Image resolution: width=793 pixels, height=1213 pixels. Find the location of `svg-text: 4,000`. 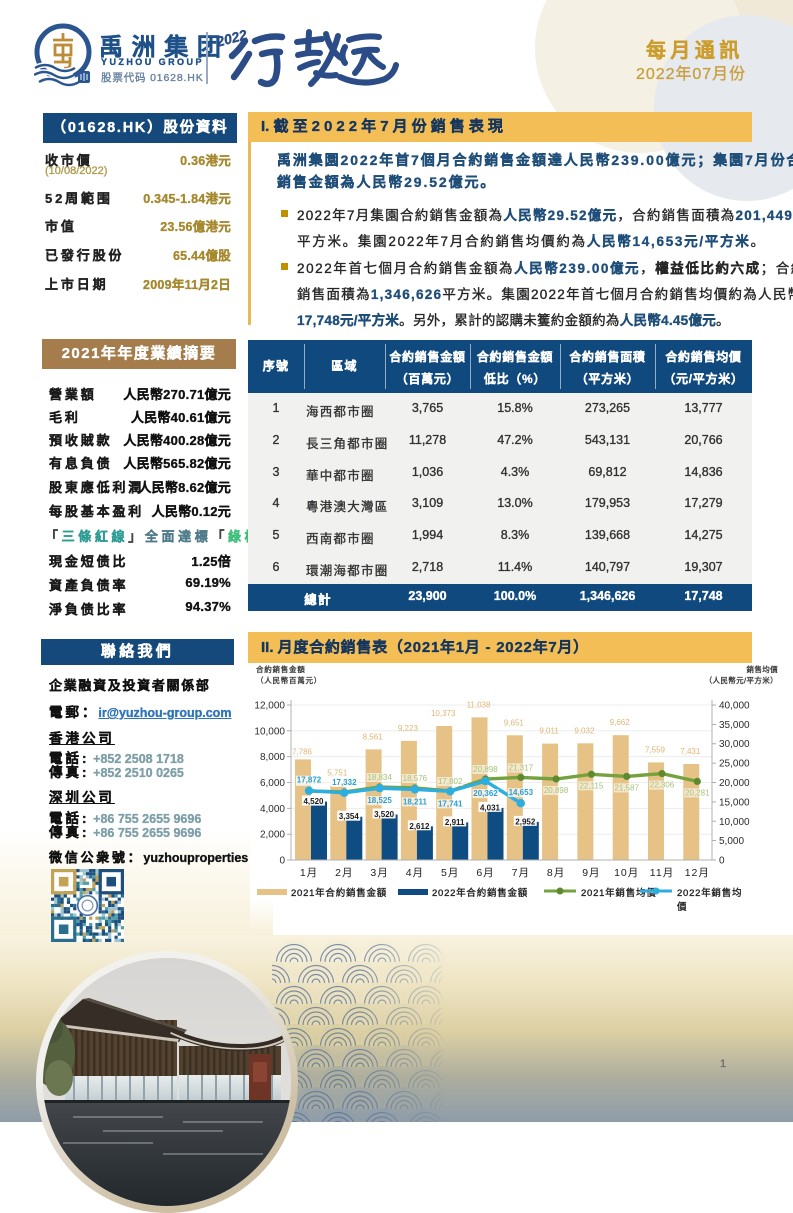

svg-text: 4,000 is located at coordinates (272, 809).